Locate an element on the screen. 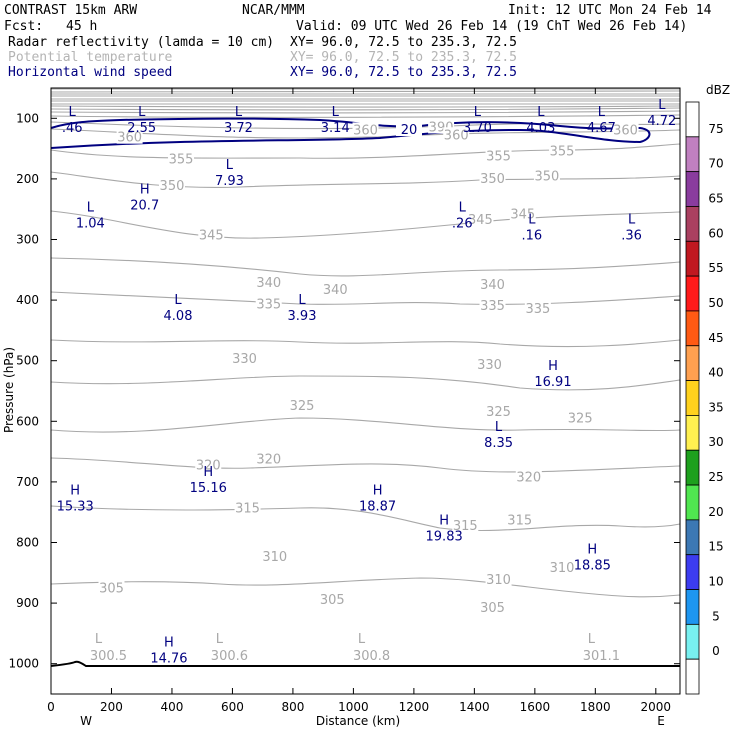 The image size is (740, 740). theta-extremum-type: L is located at coordinates (592, 639).